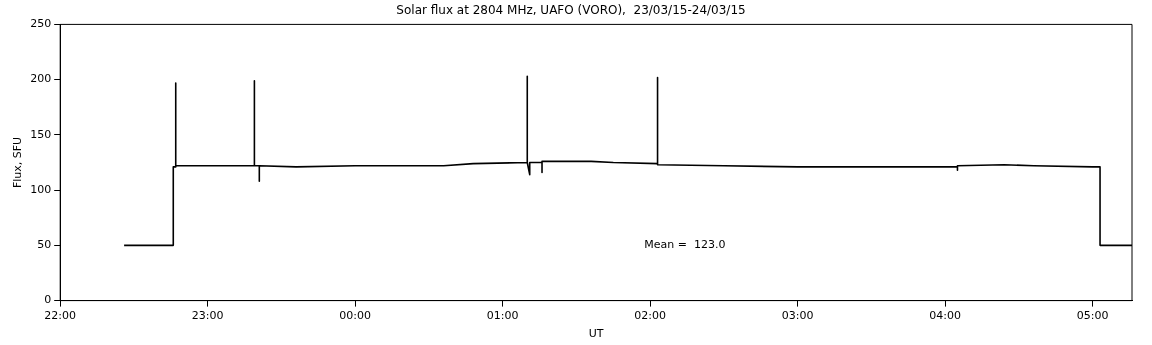  Describe the element at coordinates (41, 189) in the screenshot. I see `y-tick-label: 100` at that location.